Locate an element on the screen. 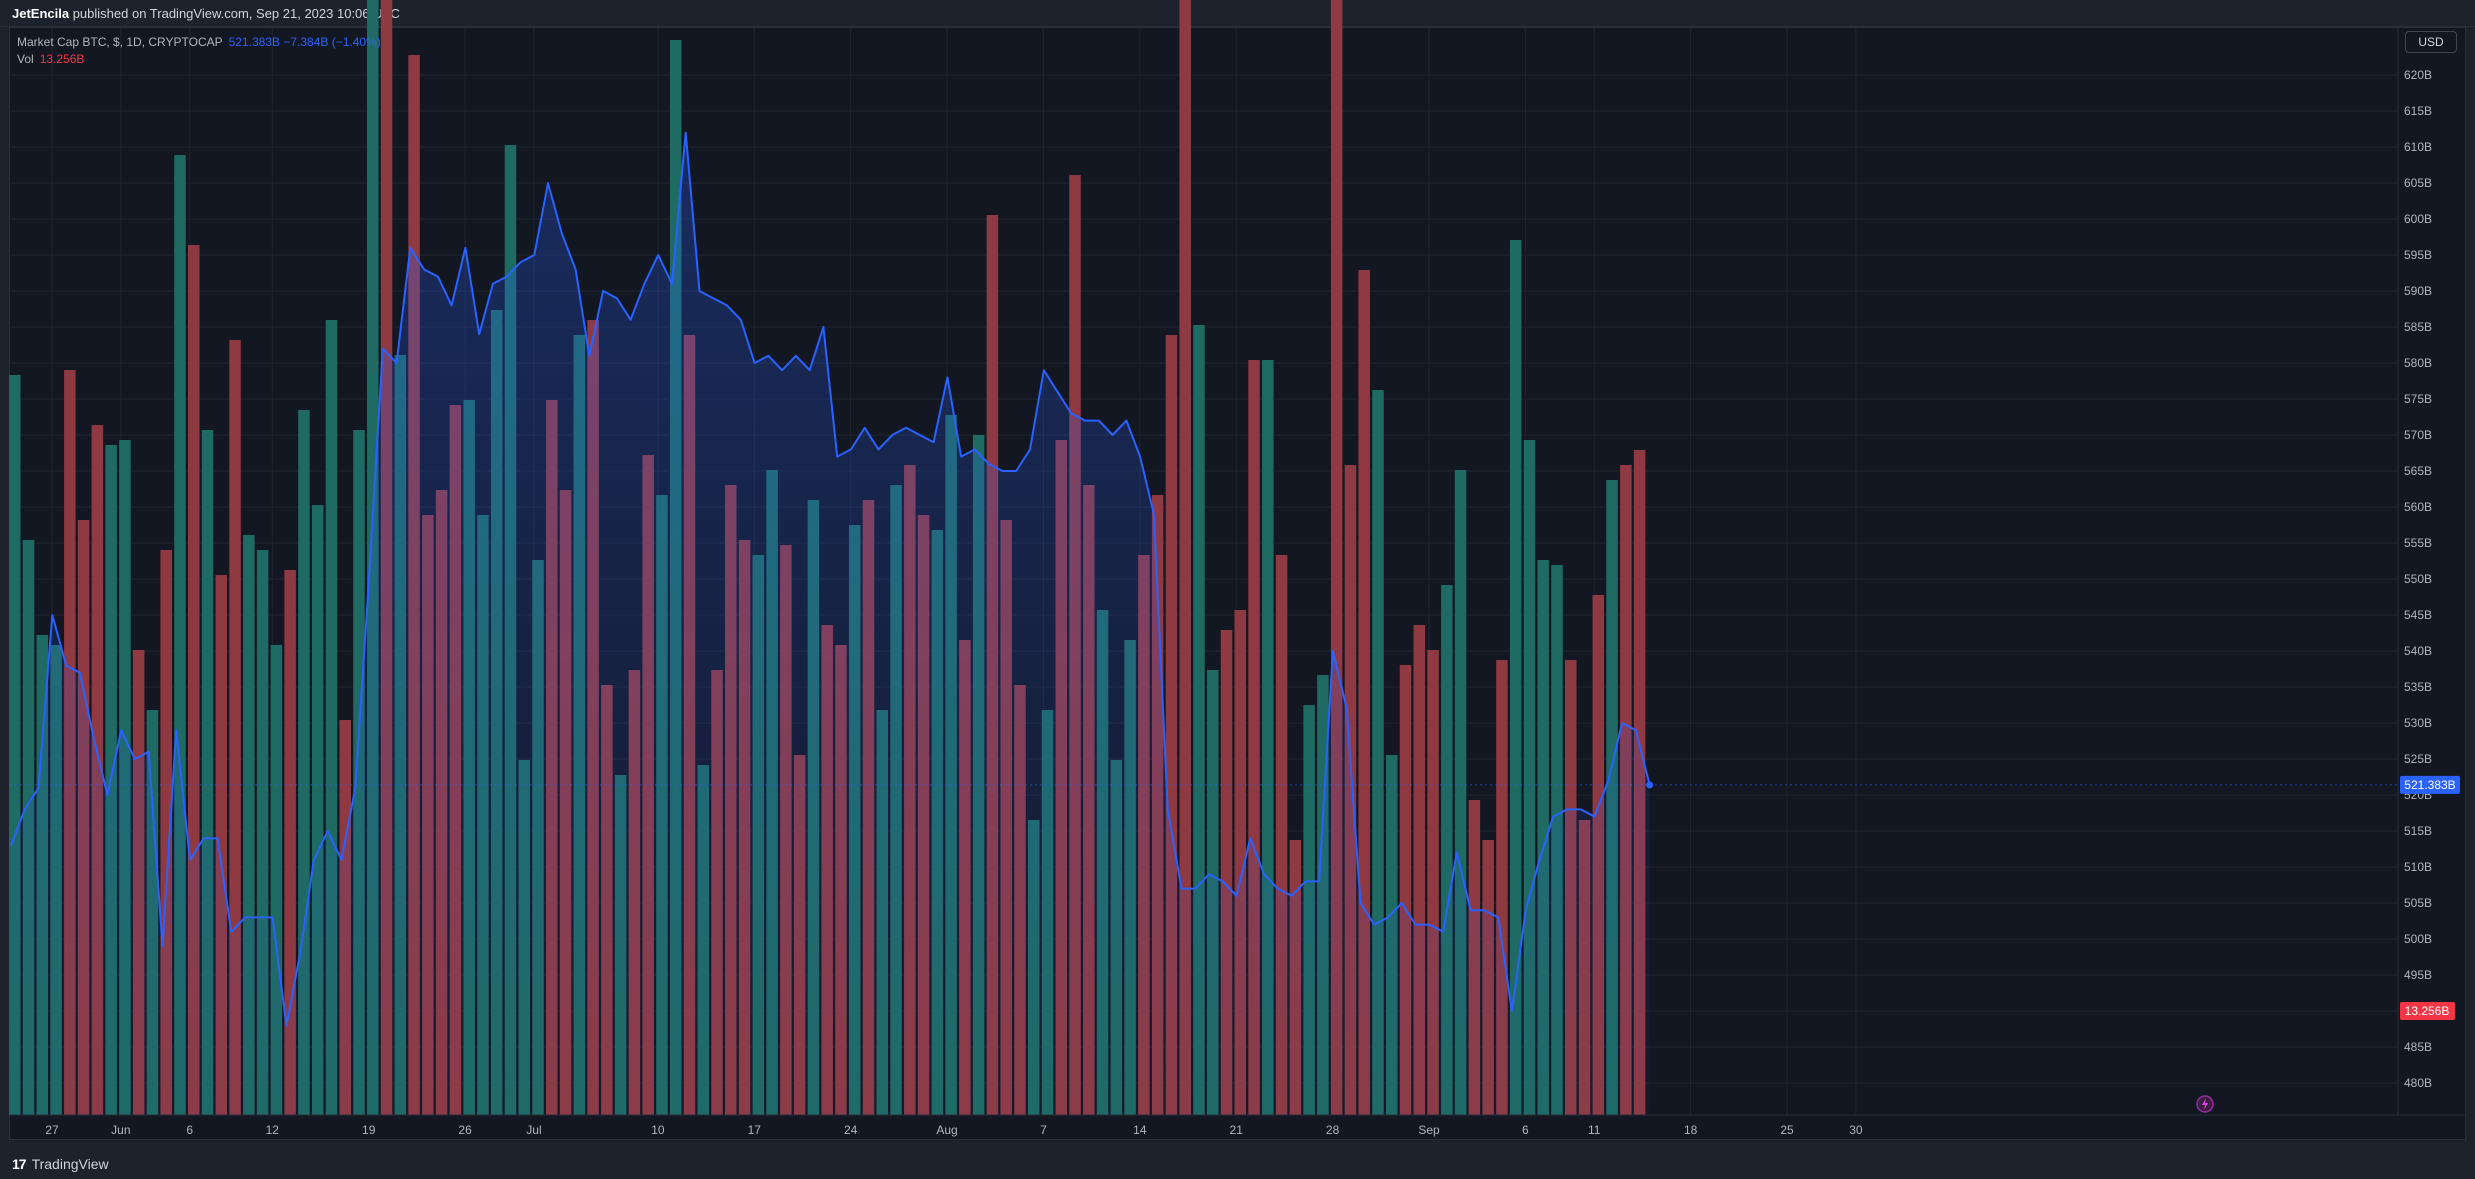 The image size is (2475, 1179). footer-bar: 17 TradingView is located at coordinates (1237, 1163).